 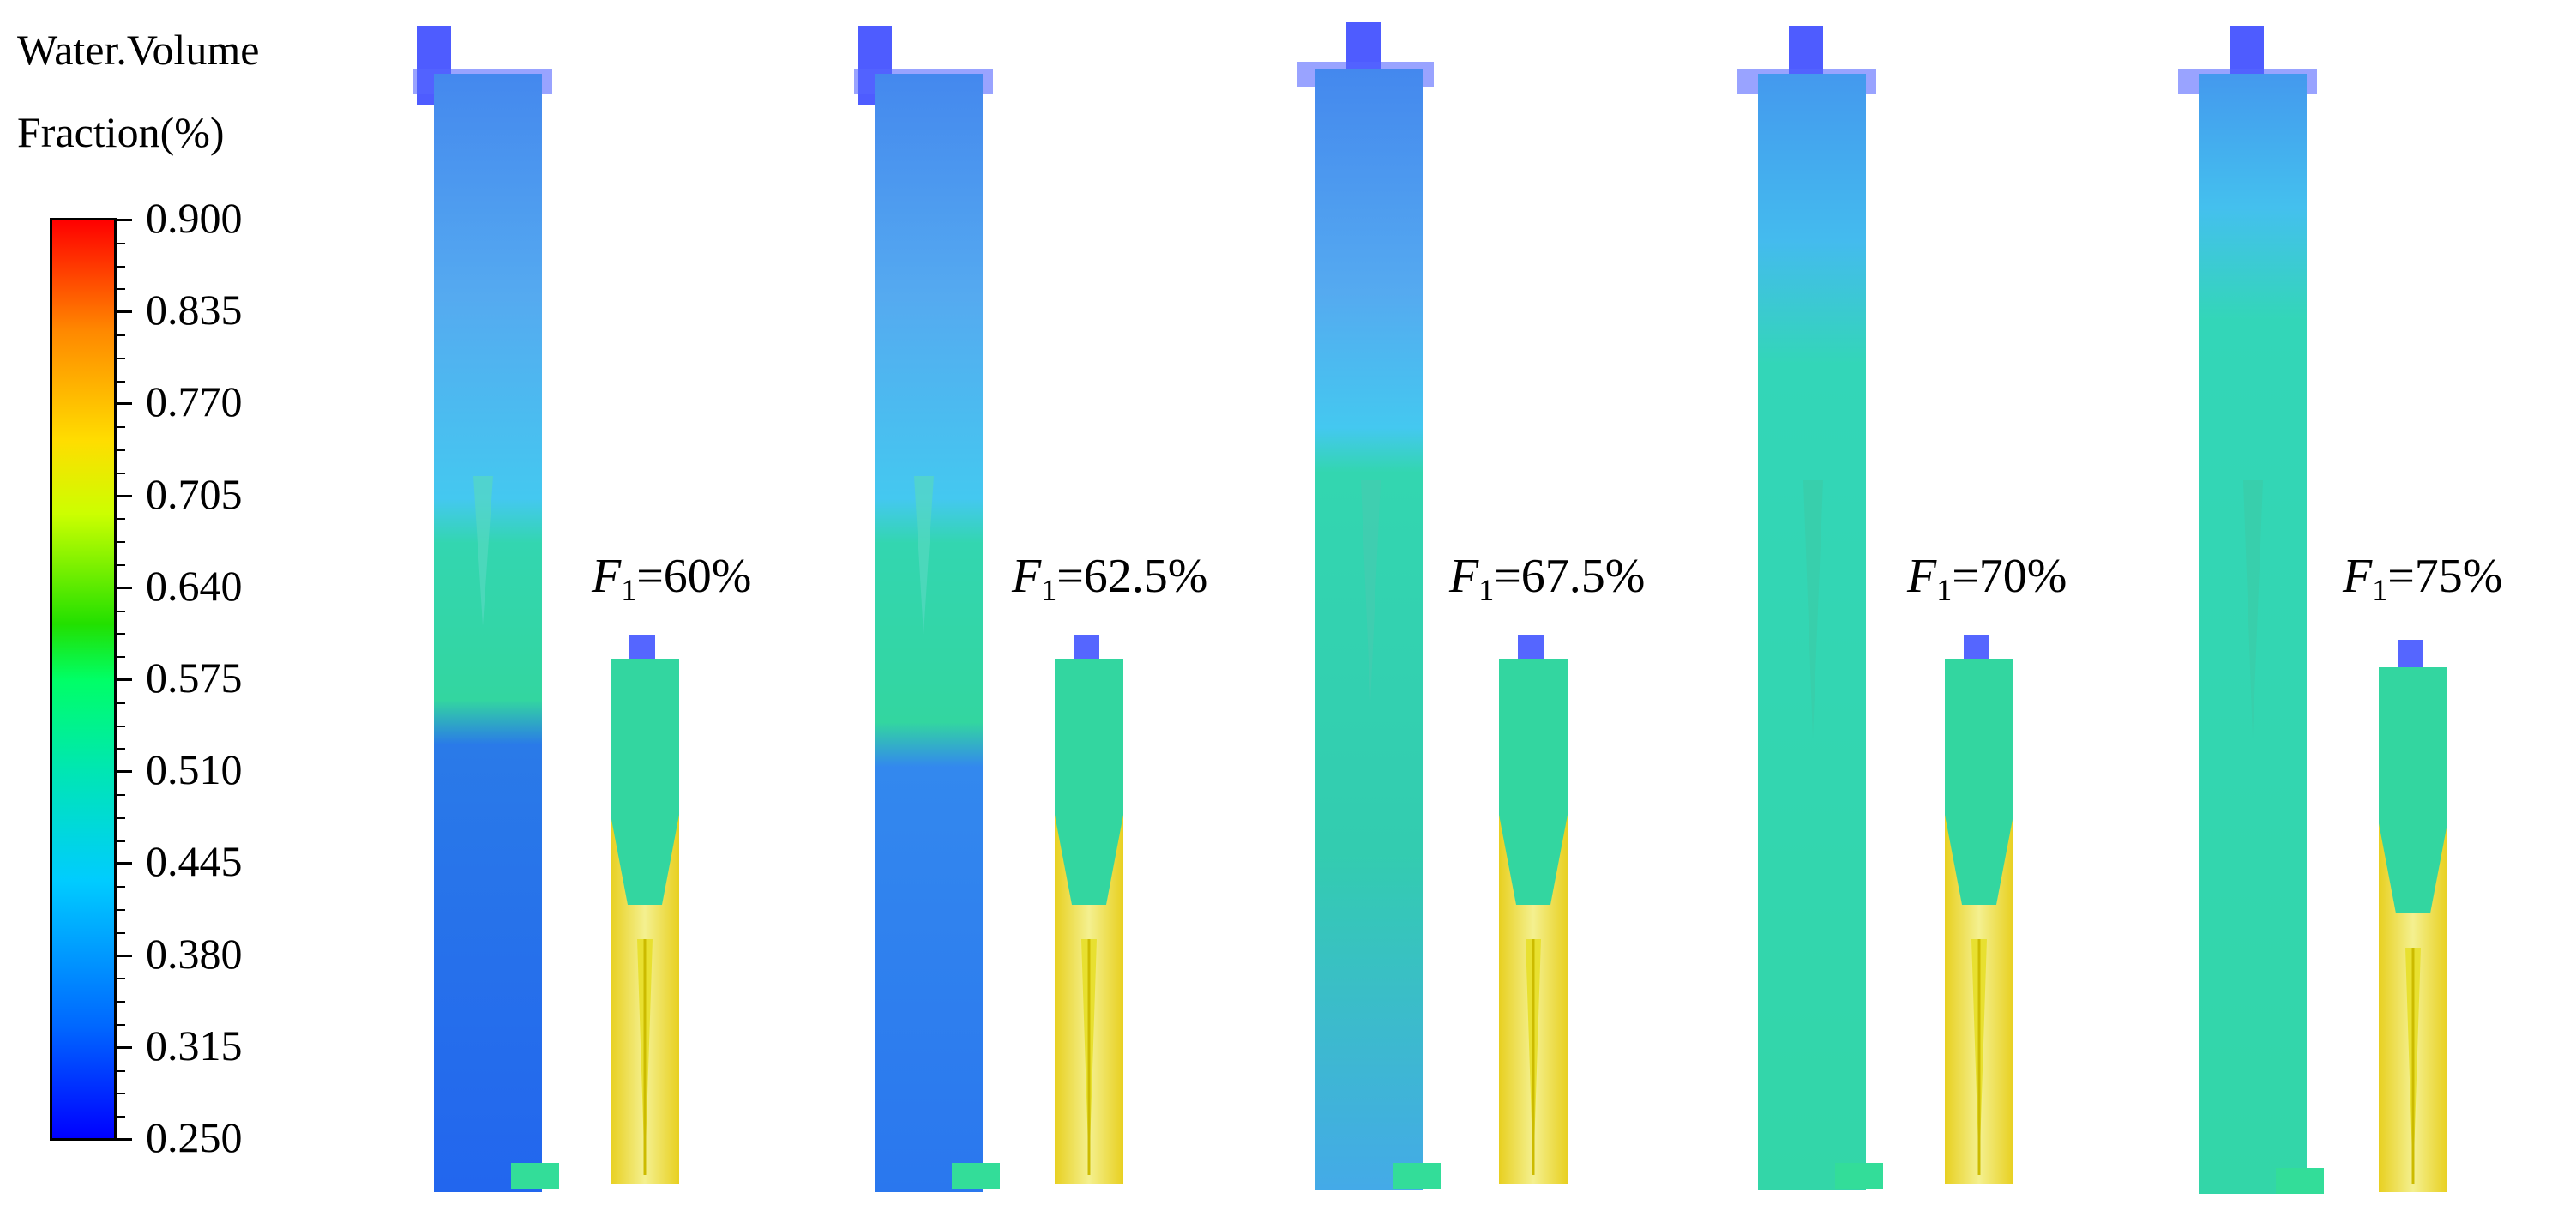 What do you see at coordinates (2423, 578) in the screenshot?
I see `case-label-5: F1=75%` at bounding box center [2423, 578].